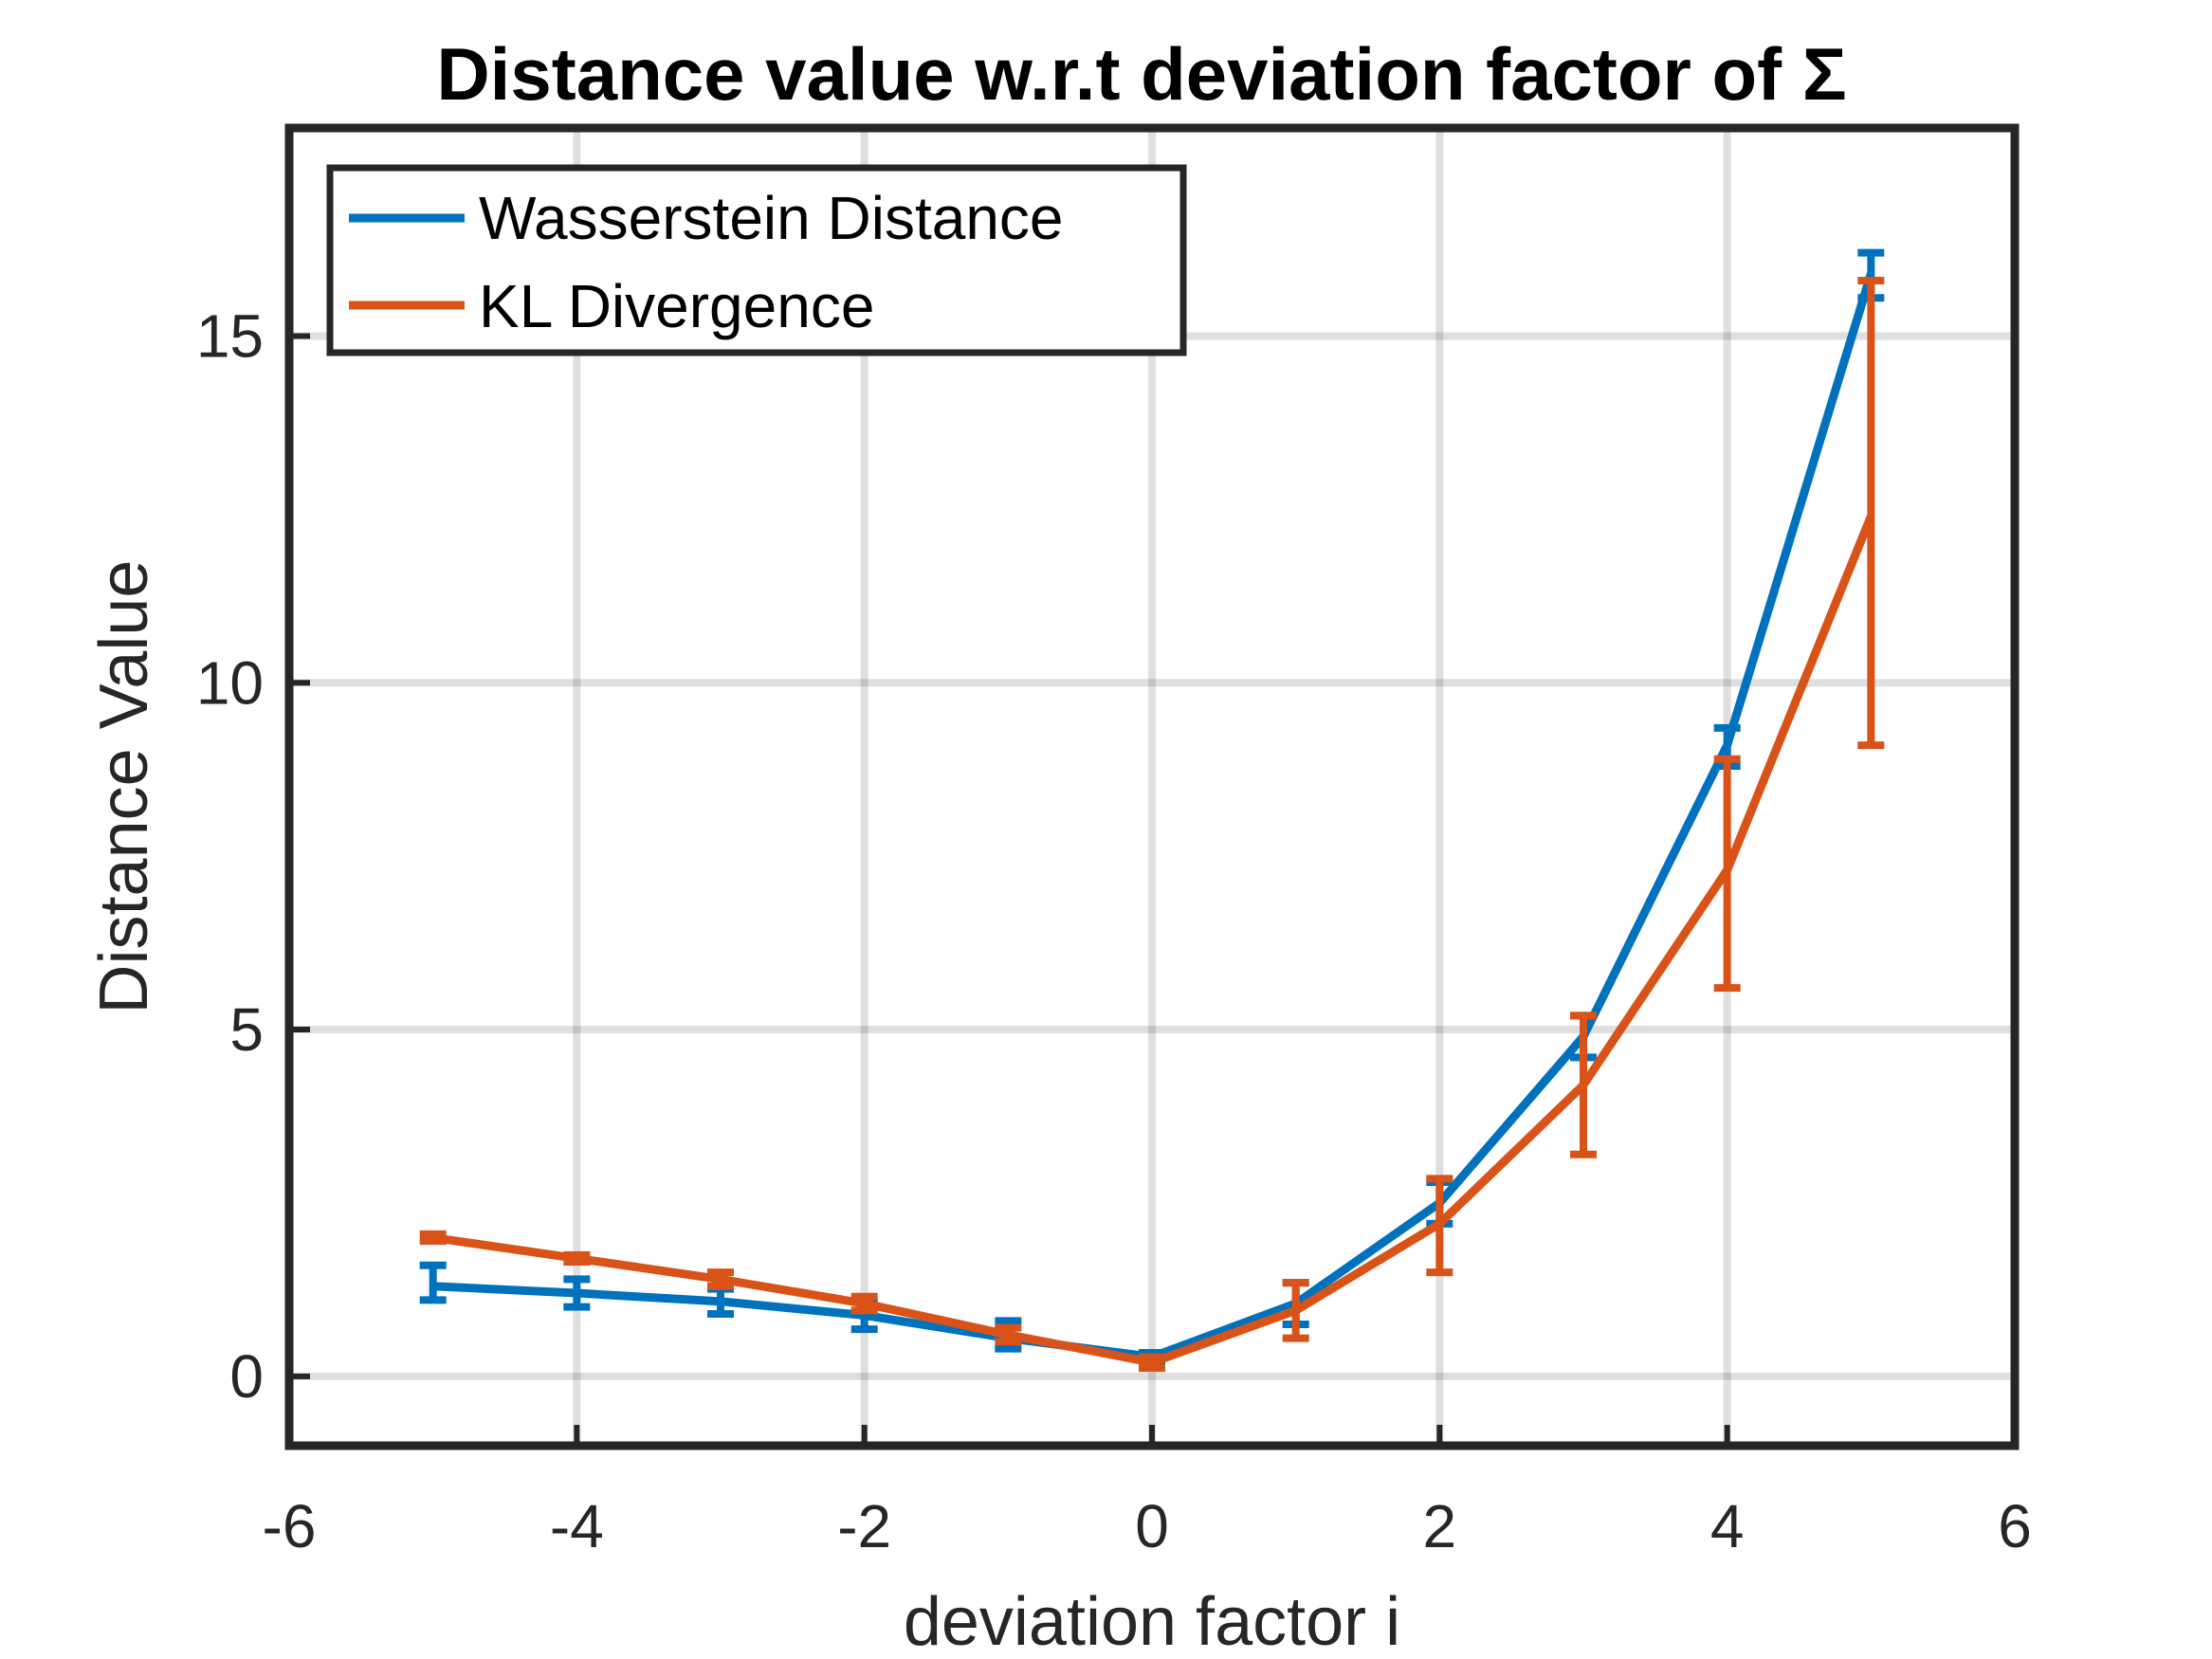  I want to click on legend-label-wasserstein: Wasserstein Distance, so click(771, 218).